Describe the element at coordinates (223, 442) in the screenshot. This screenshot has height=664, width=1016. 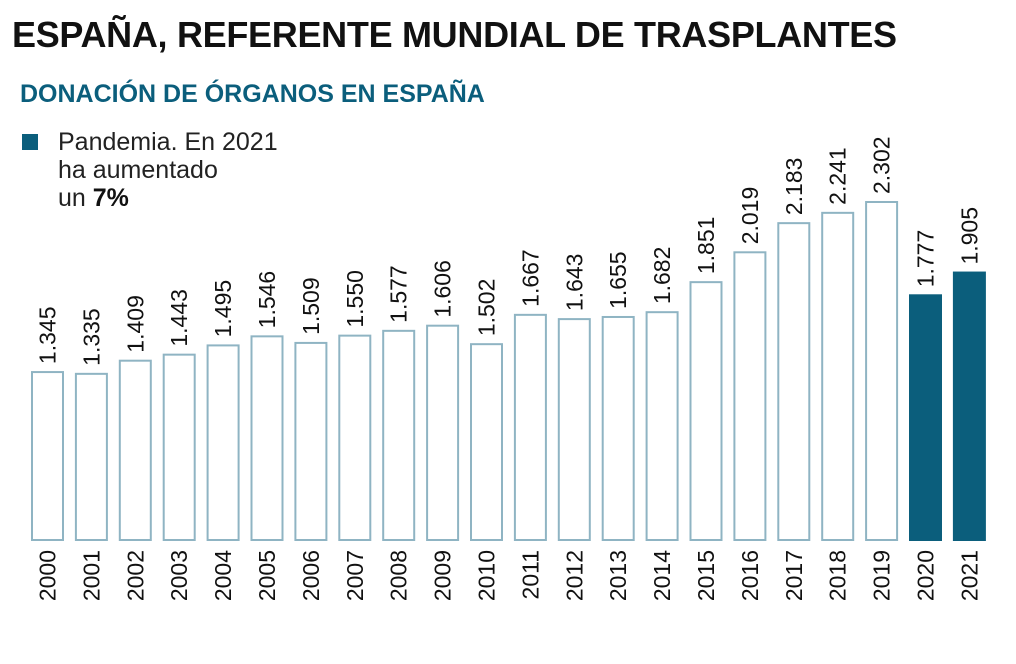
I see `bar-2004` at that location.